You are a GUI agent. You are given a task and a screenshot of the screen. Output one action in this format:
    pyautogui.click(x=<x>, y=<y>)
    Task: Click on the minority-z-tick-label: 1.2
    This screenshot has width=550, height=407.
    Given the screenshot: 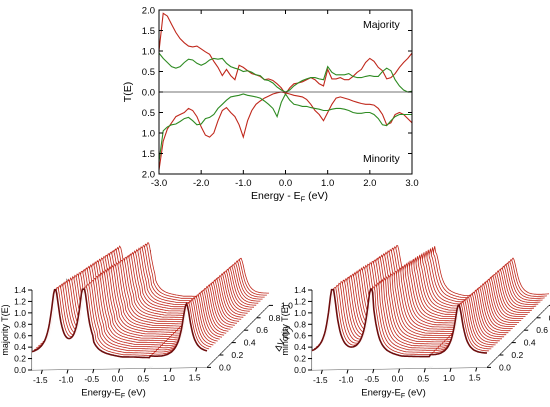 What is the action you would take?
    pyautogui.click(x=300, y=301)
    